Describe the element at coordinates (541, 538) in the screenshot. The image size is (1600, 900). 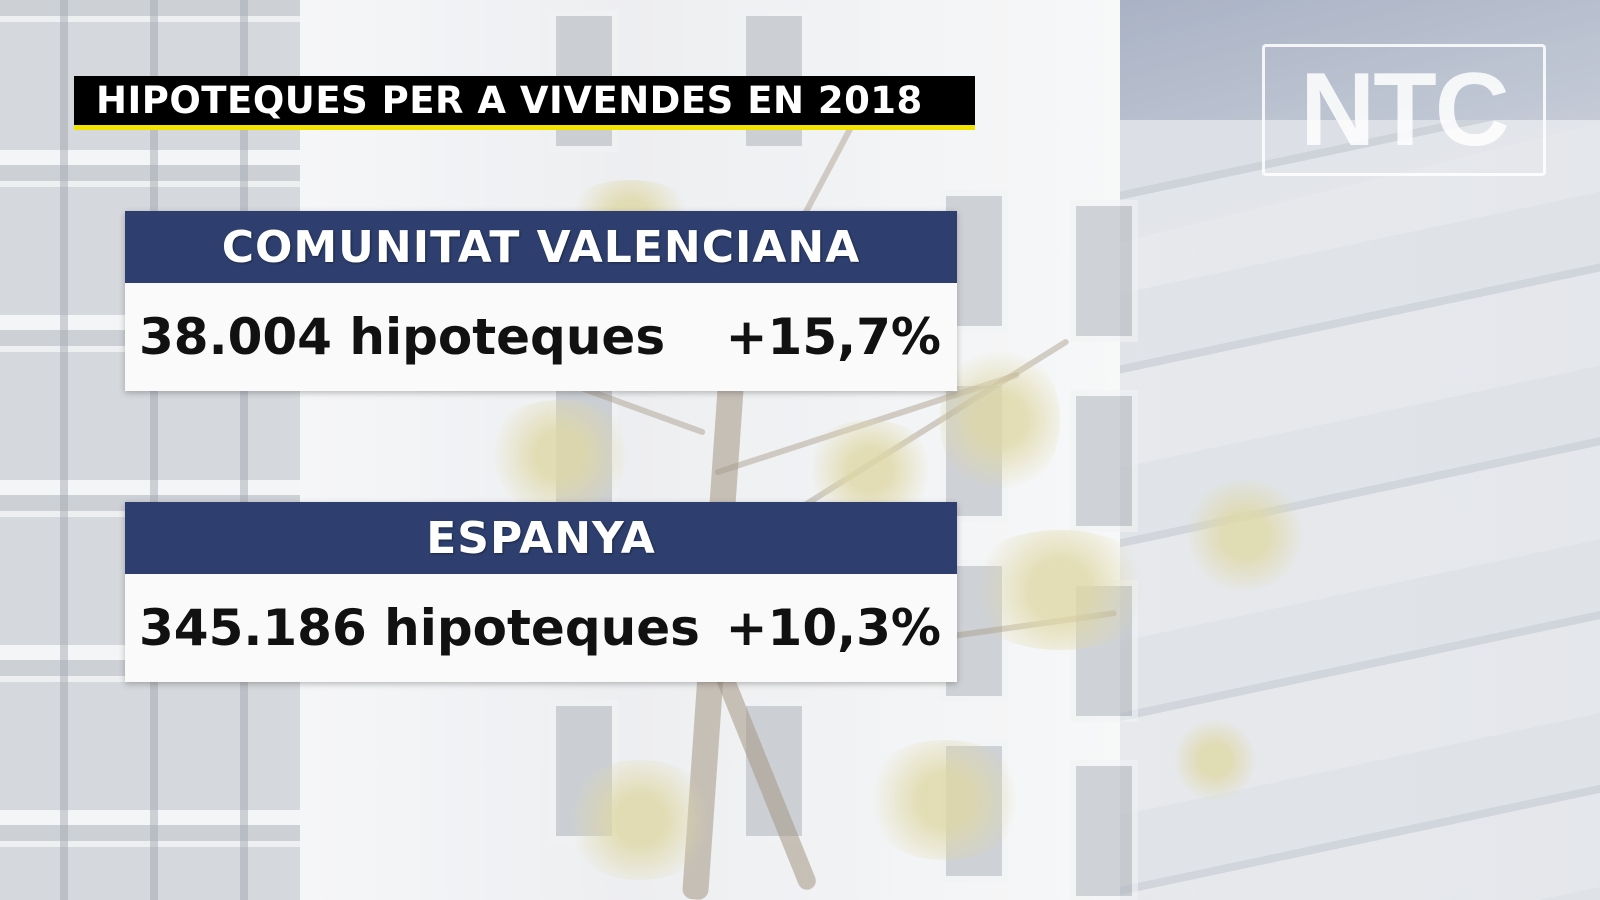
I see `region-header: ESPANYA` at that location.